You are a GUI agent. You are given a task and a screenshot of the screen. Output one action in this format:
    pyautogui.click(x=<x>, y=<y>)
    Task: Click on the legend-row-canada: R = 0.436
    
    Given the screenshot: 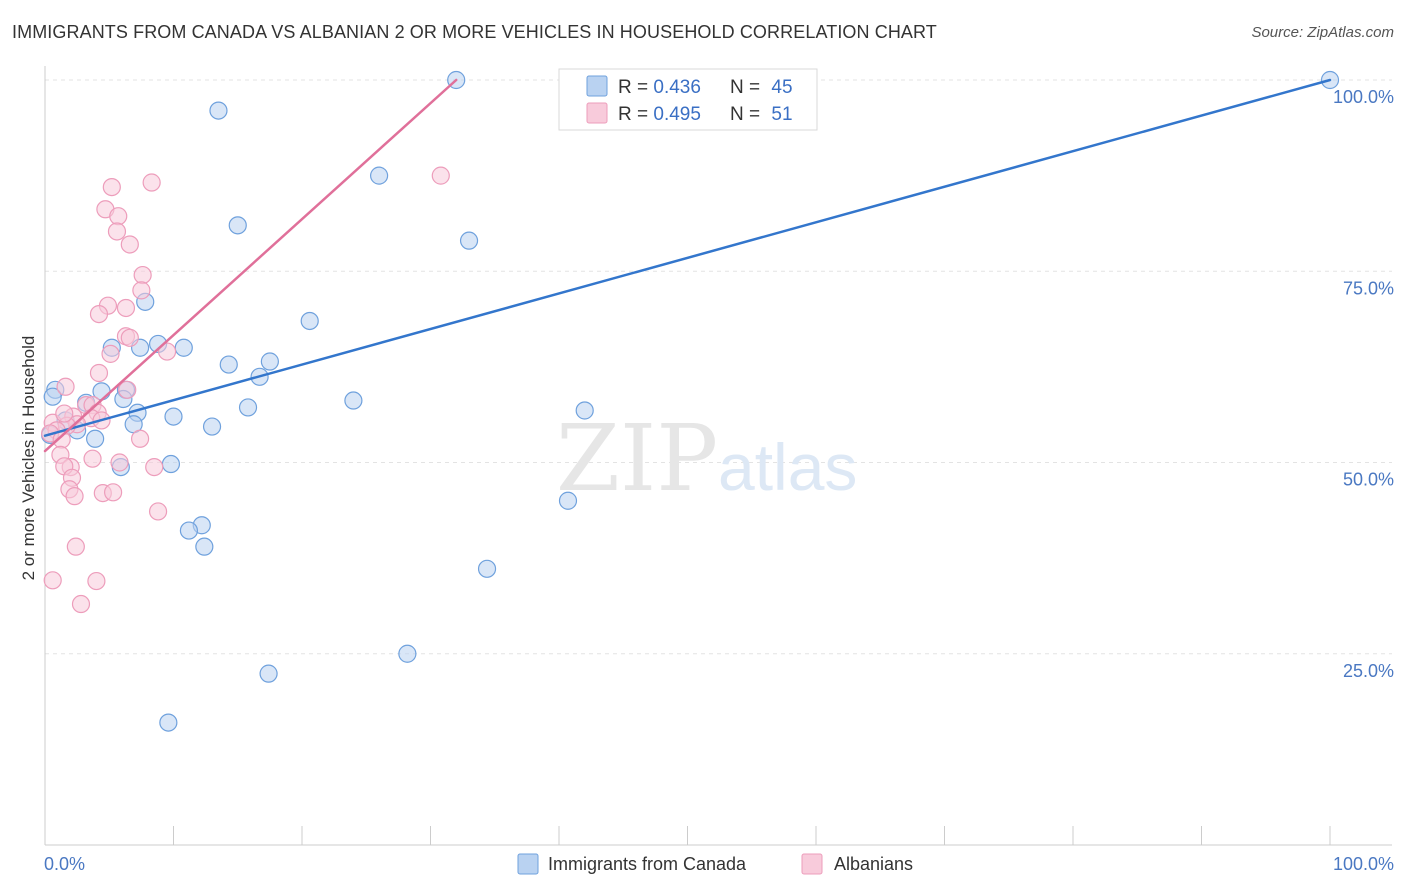 What is the action you would take?
    pyautogui.click(x=659, y=87)
    